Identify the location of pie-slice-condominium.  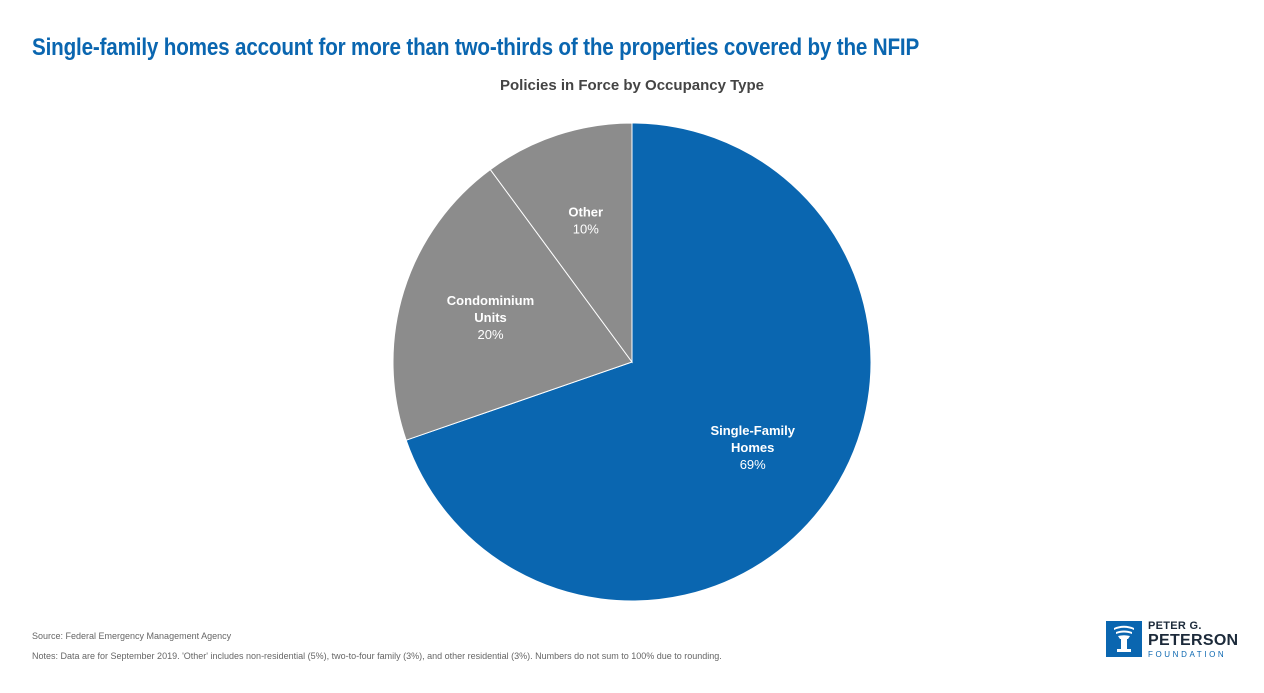
(512, 304).